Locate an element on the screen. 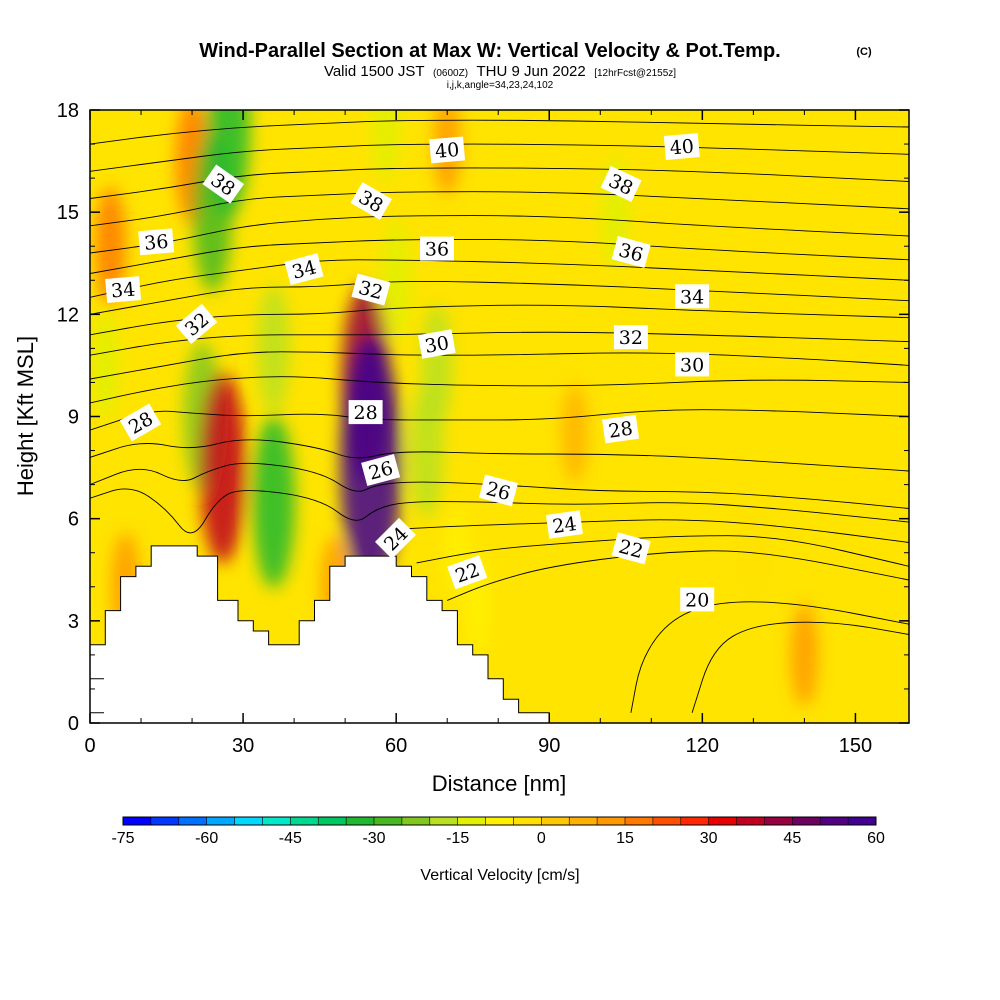 Image resolution: width=1000 pixels, height=1000 pixels. x-tick-label: 30 is located at coordinates (243, 746).